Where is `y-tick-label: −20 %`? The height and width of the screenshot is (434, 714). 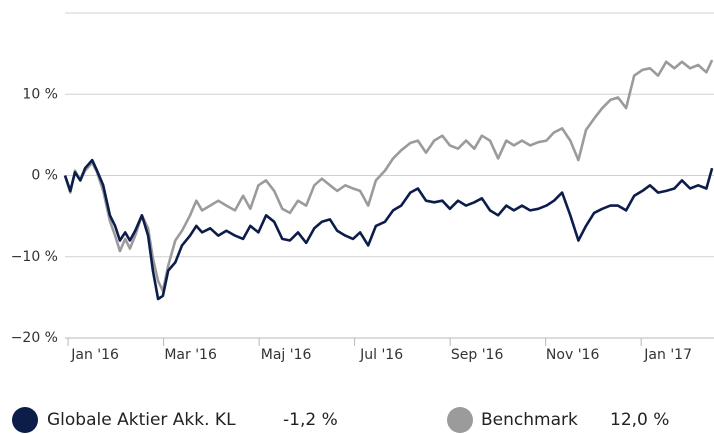 y-tick-label: −20 % is located at coordinates (34, 338).